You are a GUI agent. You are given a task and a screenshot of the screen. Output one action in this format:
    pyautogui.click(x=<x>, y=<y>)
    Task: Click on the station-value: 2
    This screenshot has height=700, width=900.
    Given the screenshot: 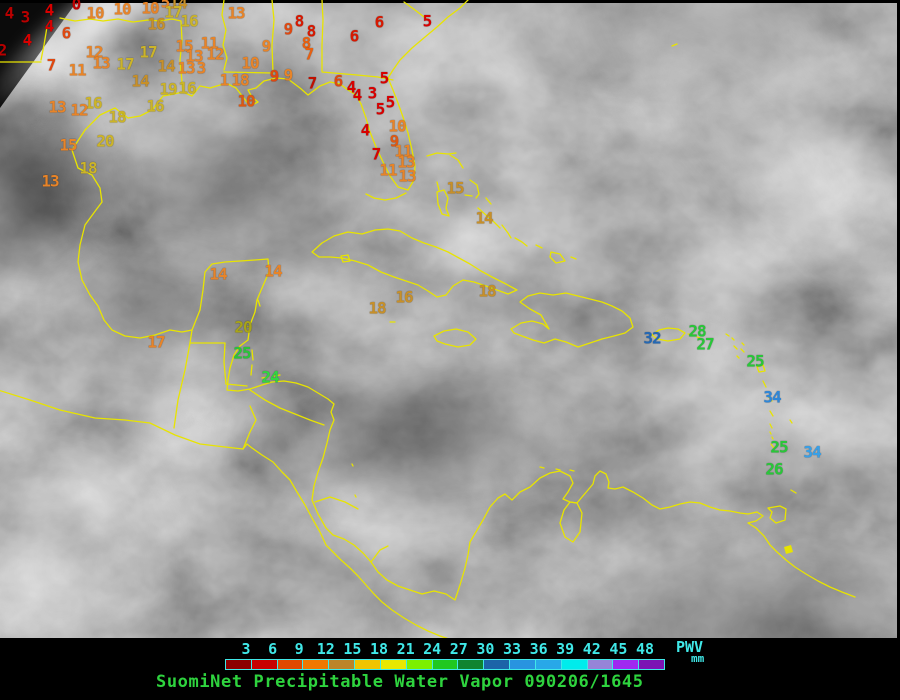 What is the action you would take?
    pyautogui.click(x=3, y=50)
    